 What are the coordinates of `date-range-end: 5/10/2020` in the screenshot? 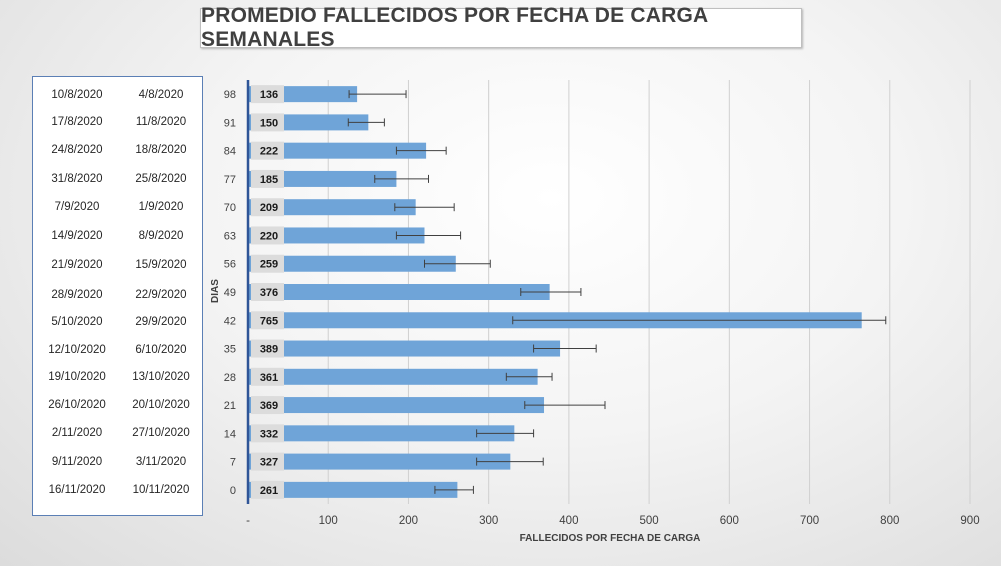 It's located at (77, 322).